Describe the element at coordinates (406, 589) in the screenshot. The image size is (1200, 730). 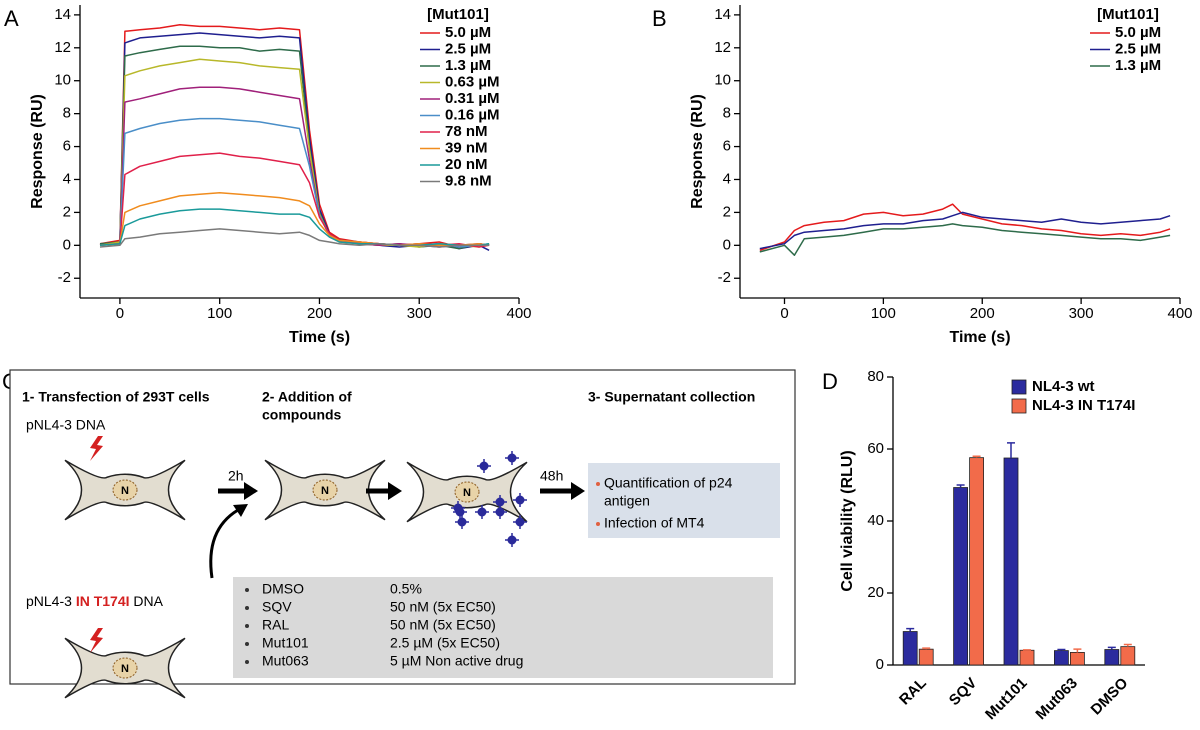
I see `compound-dose: 0.5%` at that location.